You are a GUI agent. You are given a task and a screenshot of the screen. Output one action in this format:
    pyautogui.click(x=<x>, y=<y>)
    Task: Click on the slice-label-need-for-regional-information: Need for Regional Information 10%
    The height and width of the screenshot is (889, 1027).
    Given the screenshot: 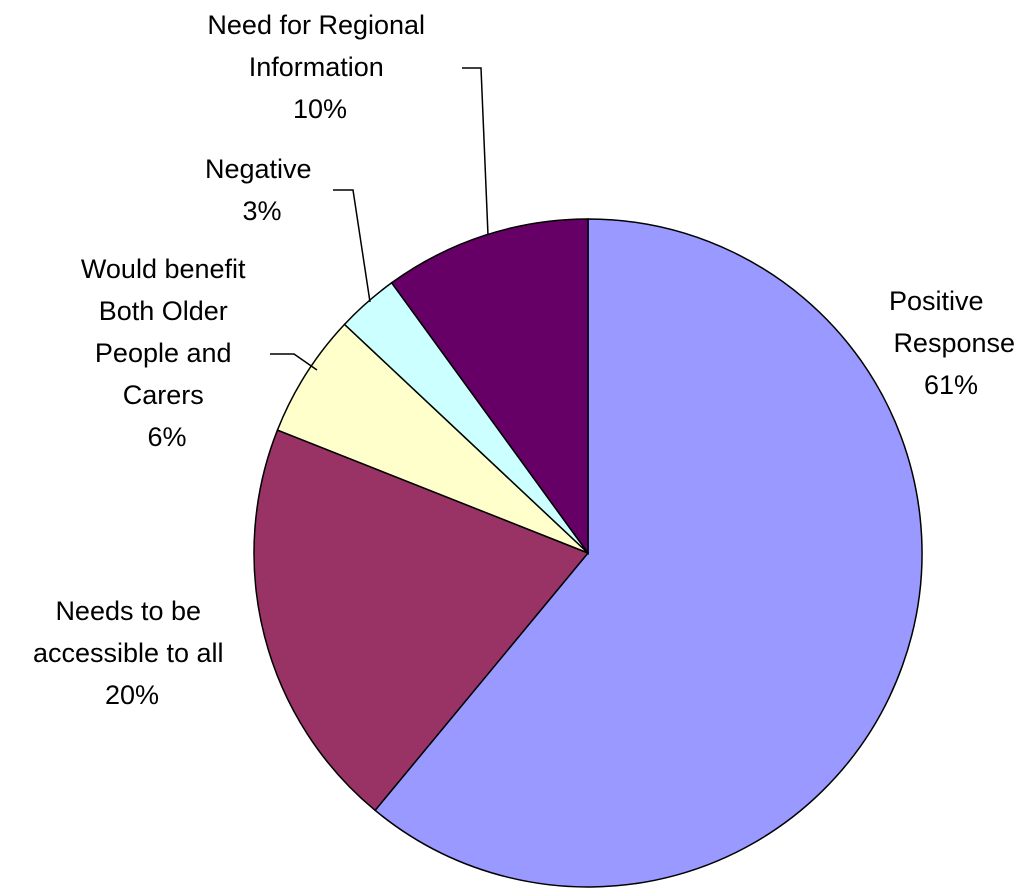 What is the action you would take?
    pyautogui.click(x=319, y=67)
    